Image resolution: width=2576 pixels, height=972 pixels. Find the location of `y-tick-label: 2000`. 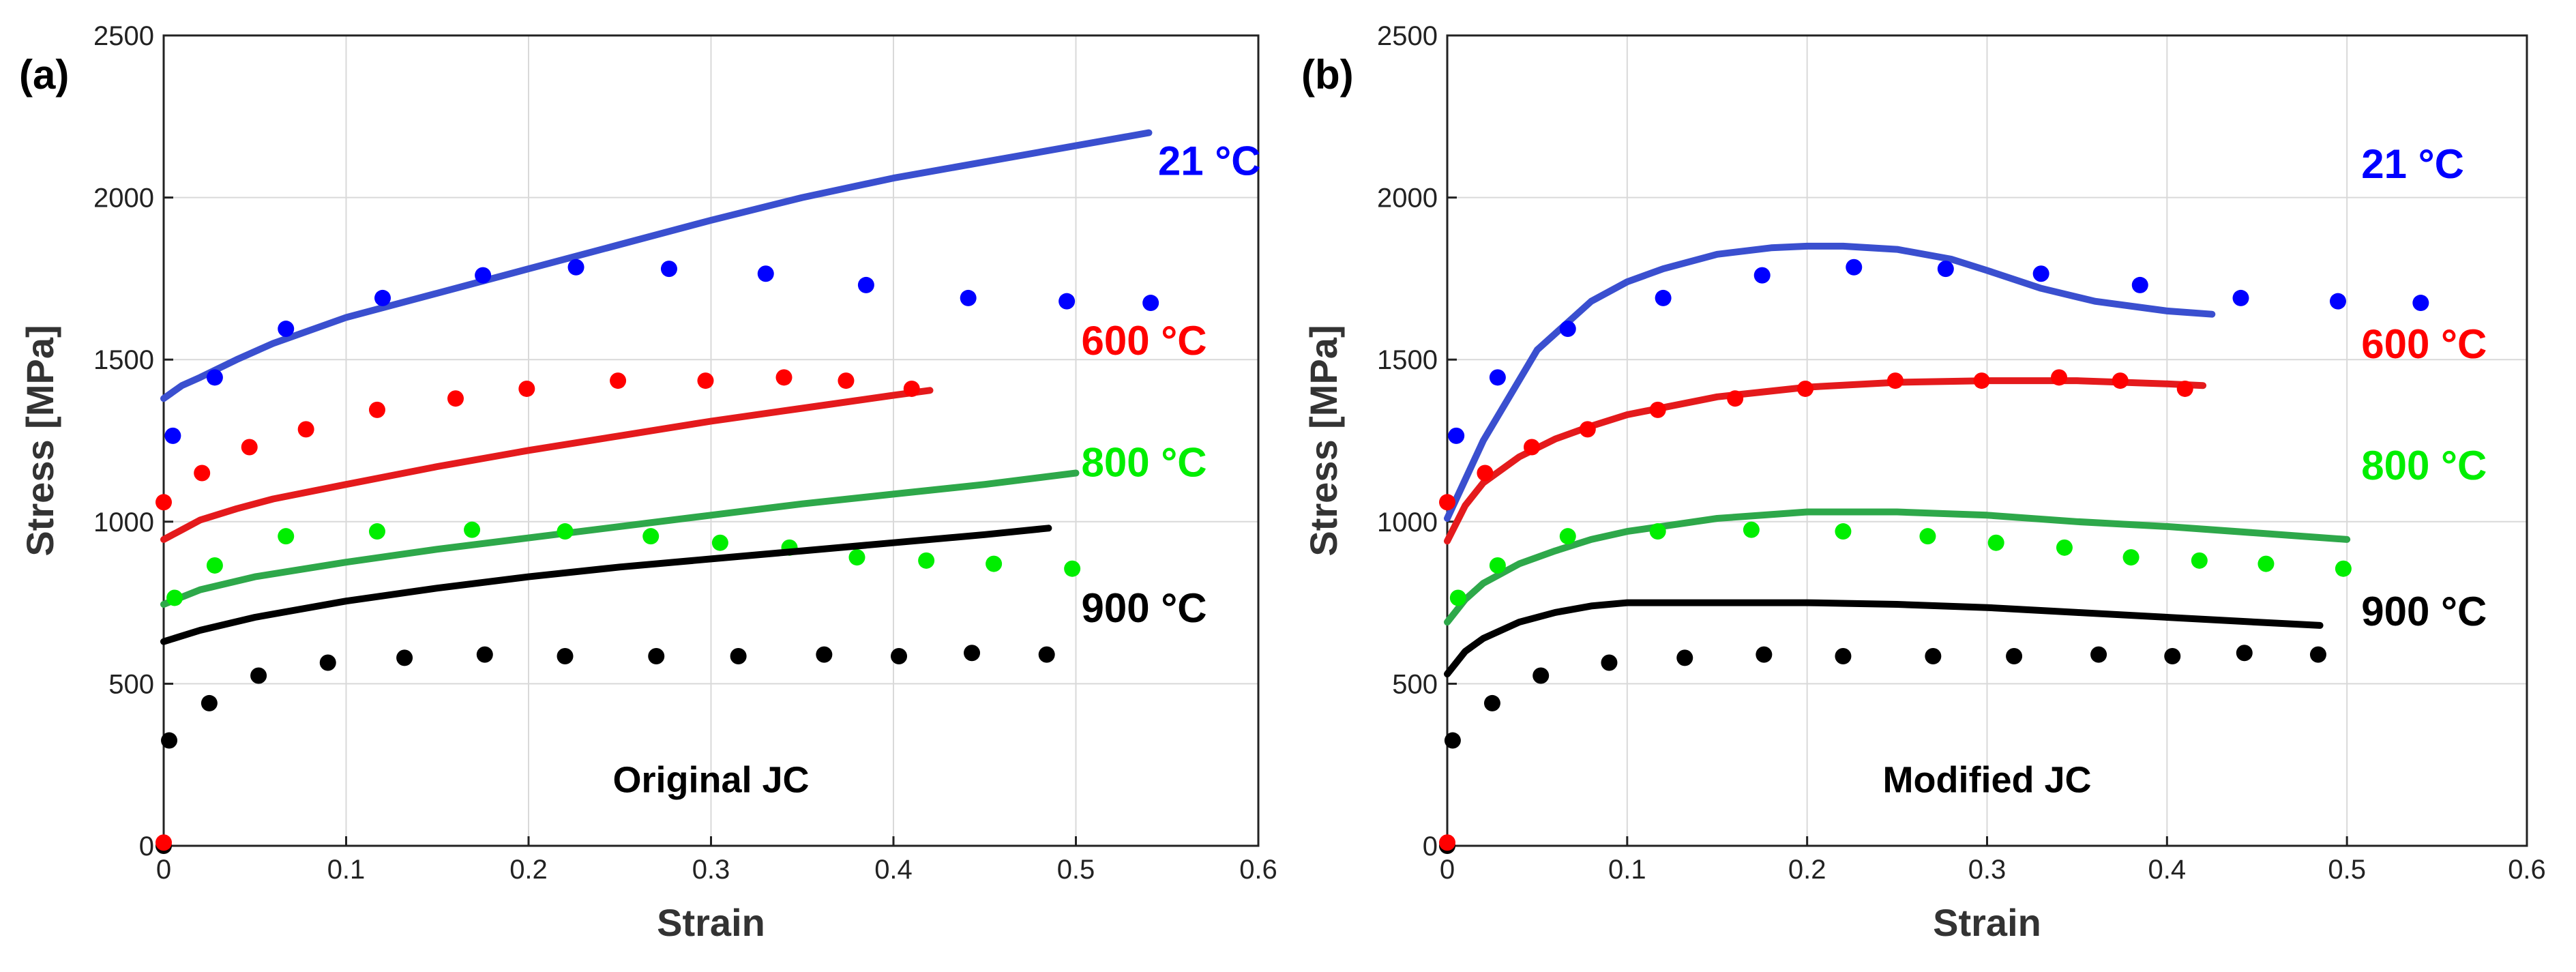

y-tick-label: 2000 is located at coordinates (123, 198).